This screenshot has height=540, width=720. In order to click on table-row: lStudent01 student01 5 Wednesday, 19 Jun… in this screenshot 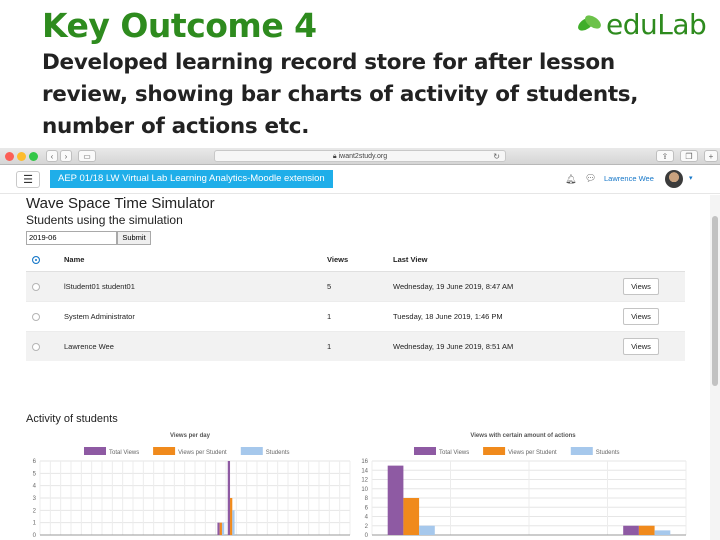, I will do `click(355, 285)`.